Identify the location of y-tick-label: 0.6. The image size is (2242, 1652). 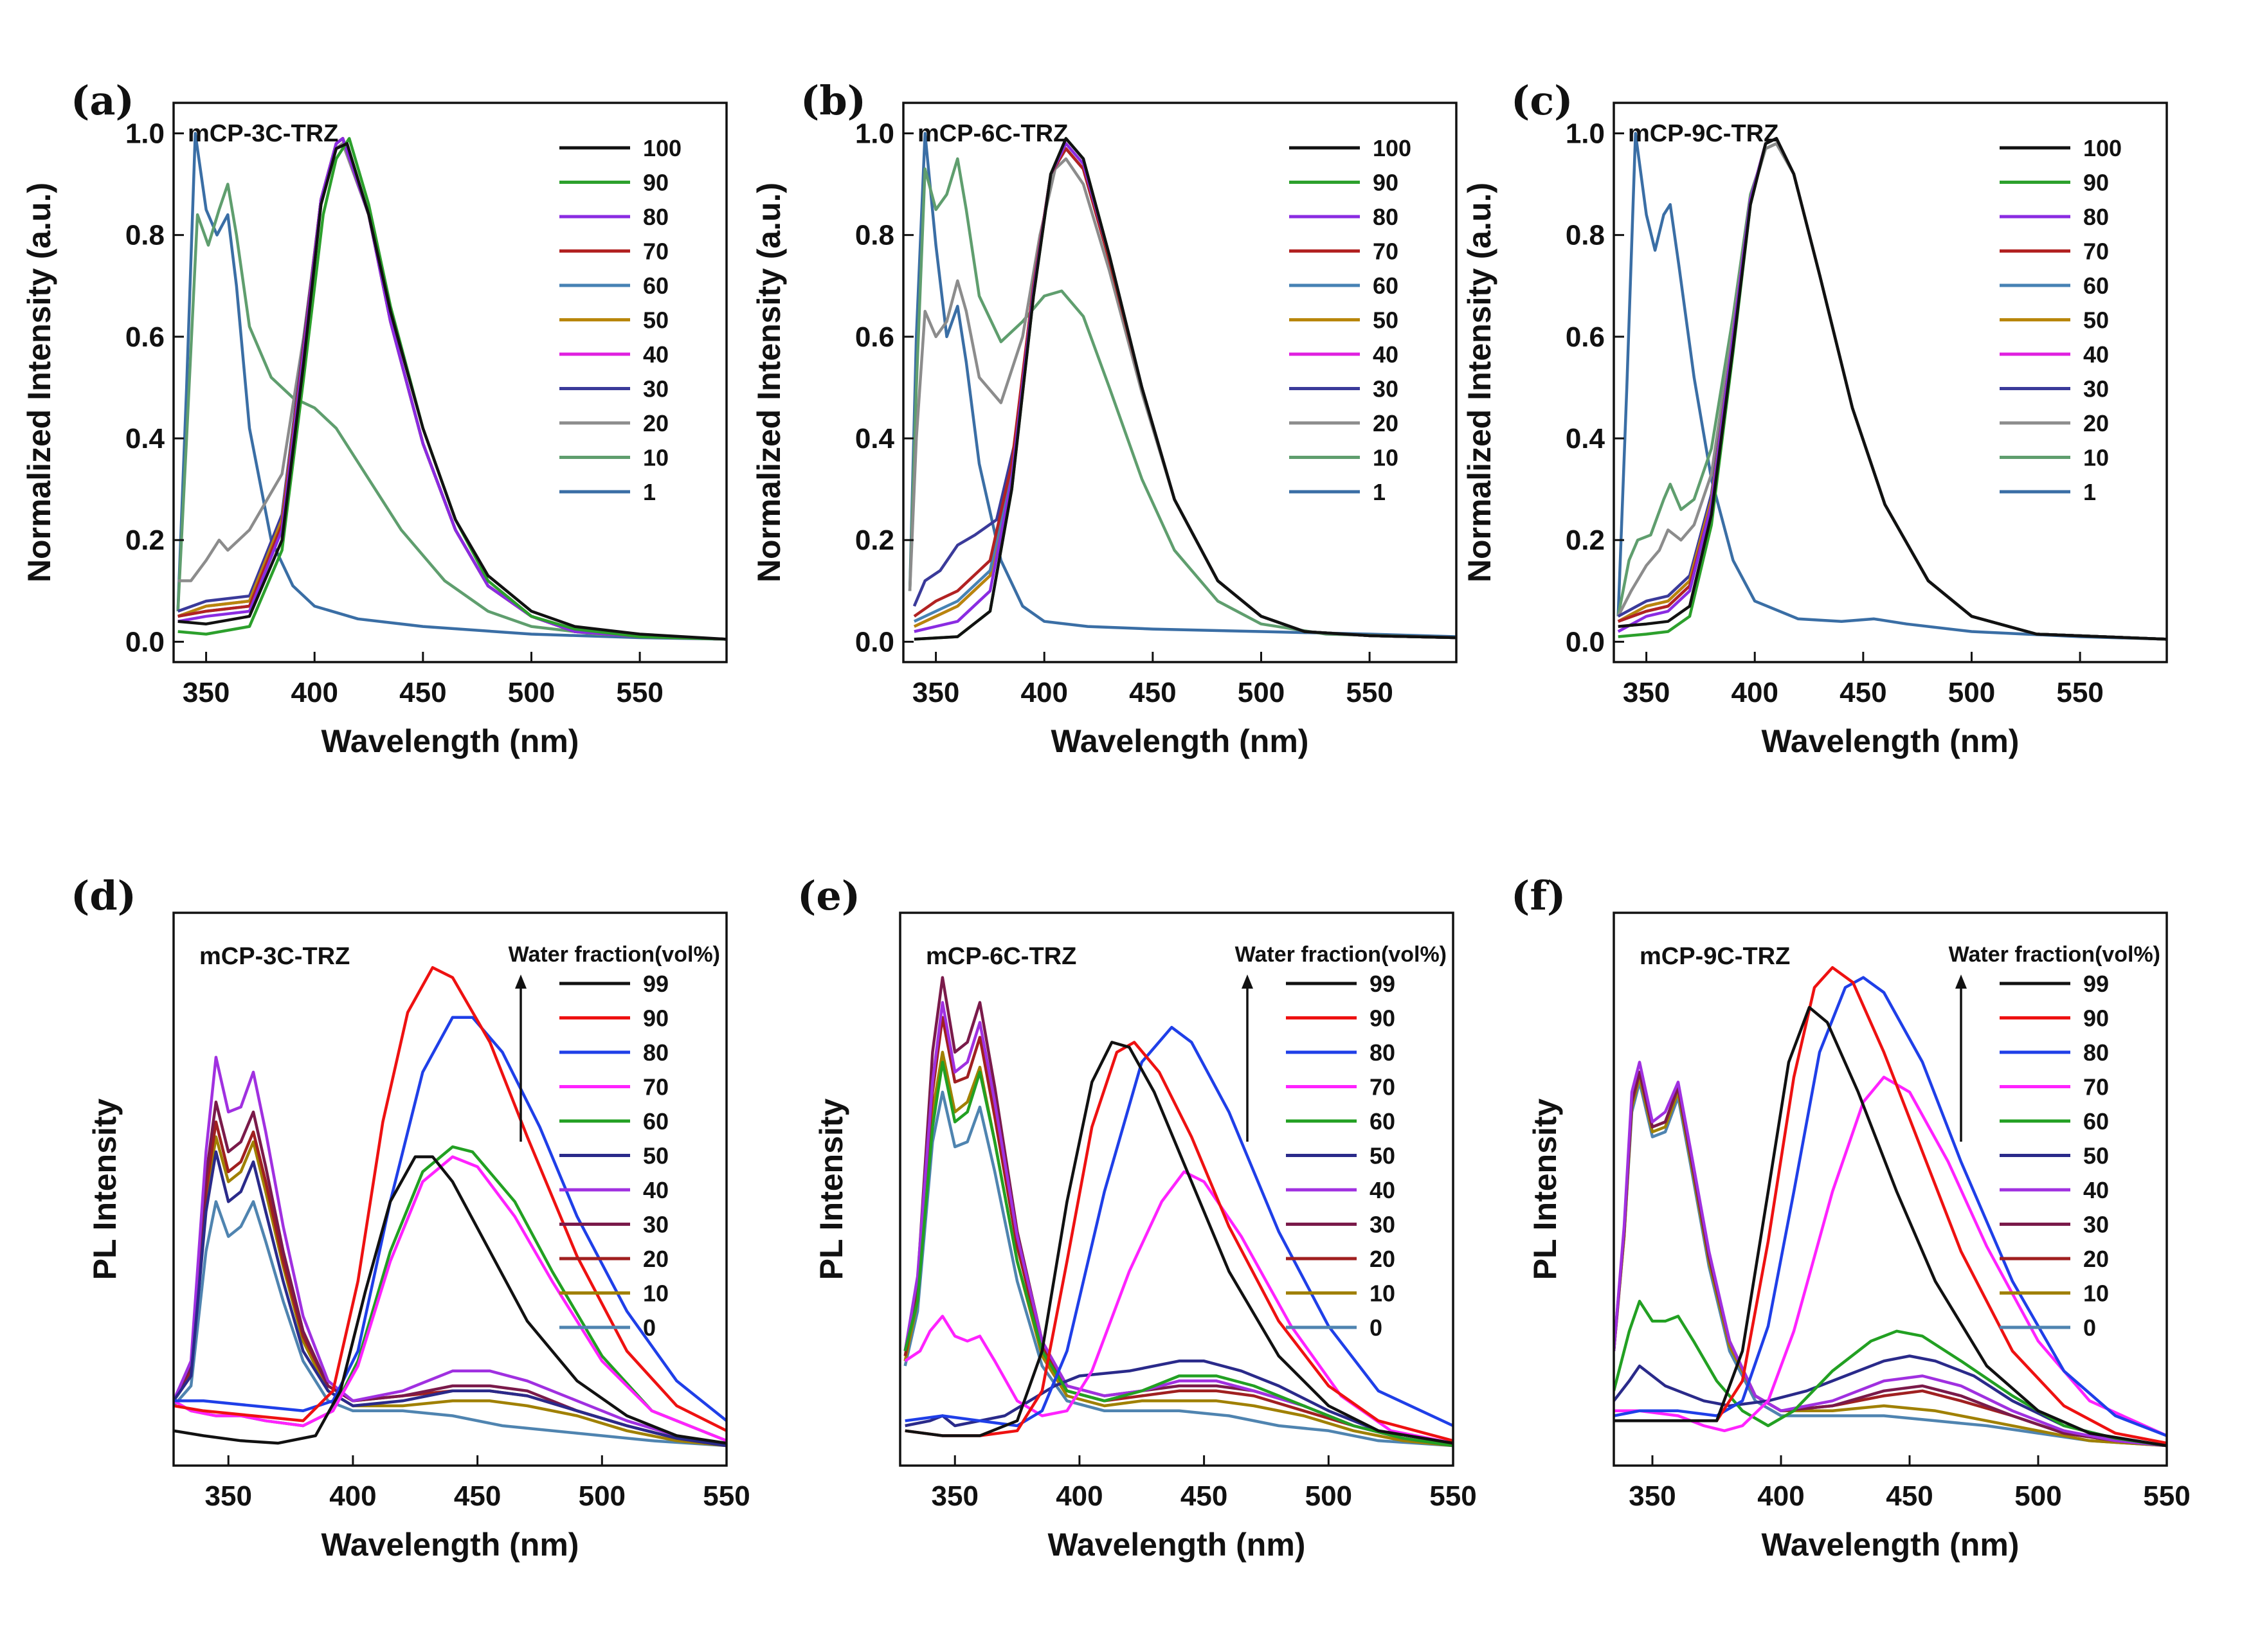
(874, 337).